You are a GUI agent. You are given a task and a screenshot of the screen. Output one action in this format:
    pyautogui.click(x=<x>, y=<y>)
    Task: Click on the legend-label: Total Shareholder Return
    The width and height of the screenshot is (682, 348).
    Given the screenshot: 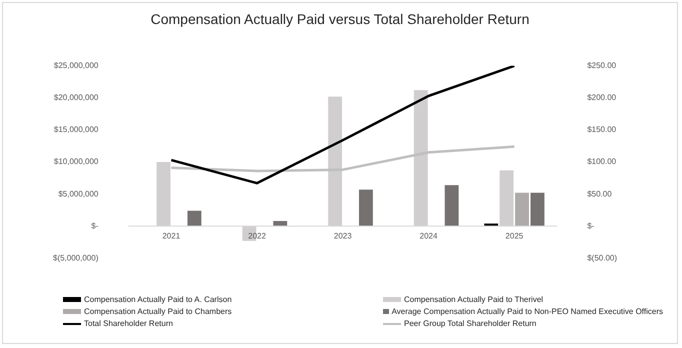 What is the action you would take?
    pyautogui.click(x=128, y=323)
    